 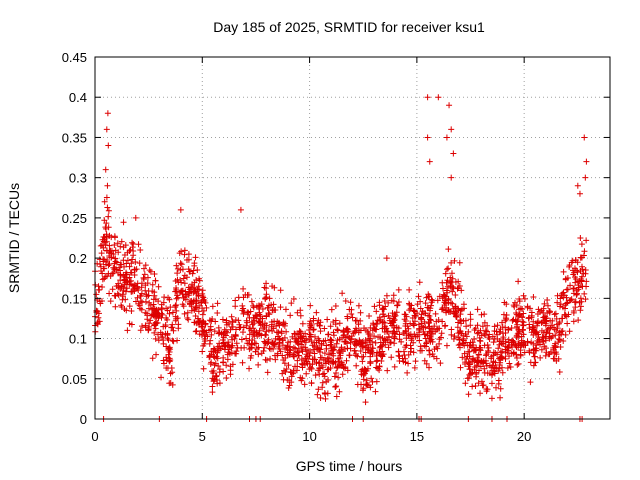 What do you see at coordinates (14, 238) in the screenshot?
I see `y-axis-label: SRMTID / TECUs` at bounding box center [14, 238].